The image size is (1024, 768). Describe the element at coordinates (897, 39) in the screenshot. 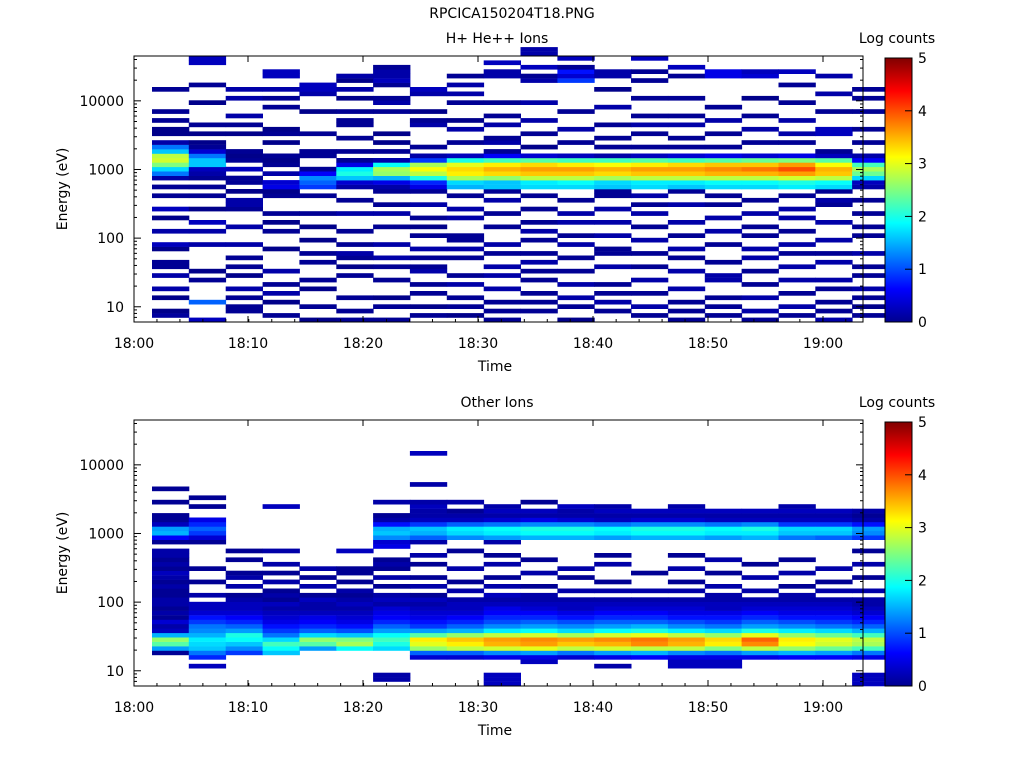

I see `colorbar-label-h-he: Log counts` at that location.